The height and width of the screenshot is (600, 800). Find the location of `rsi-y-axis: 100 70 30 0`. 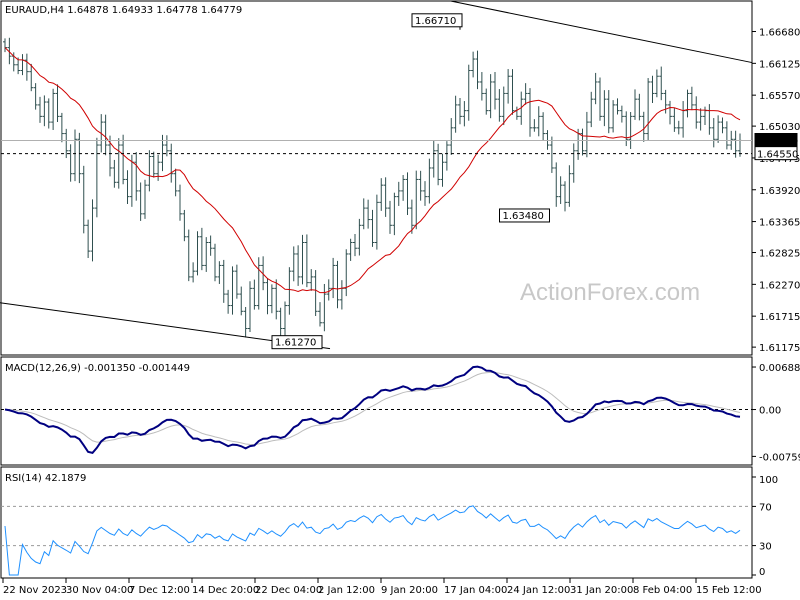

rsi-y-axis: 100 70 30 0 is located at coordinates (765, 526).